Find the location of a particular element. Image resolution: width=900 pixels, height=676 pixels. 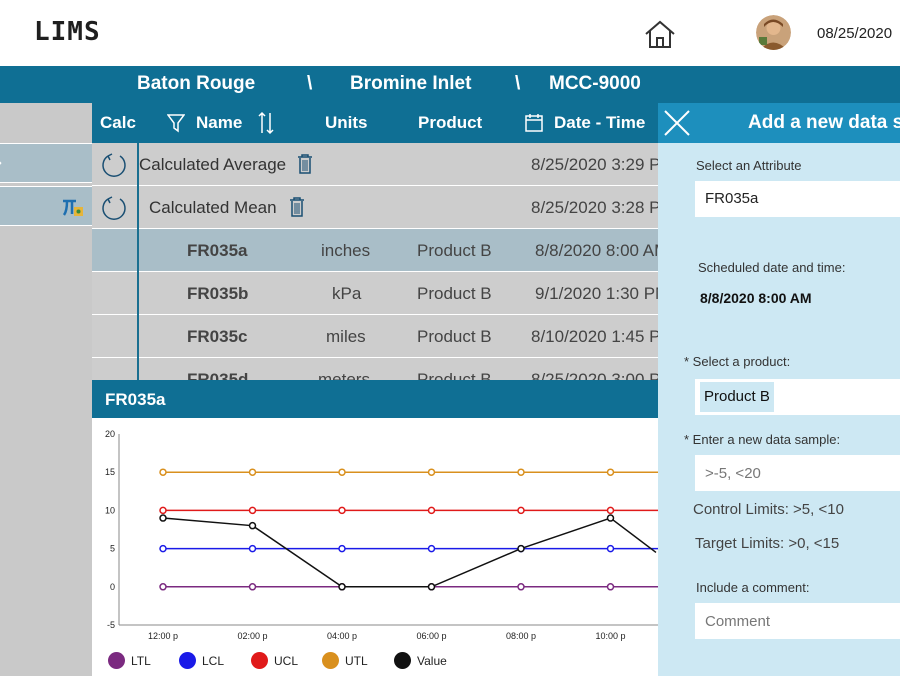

avatar is located at coordinates (773, 32).